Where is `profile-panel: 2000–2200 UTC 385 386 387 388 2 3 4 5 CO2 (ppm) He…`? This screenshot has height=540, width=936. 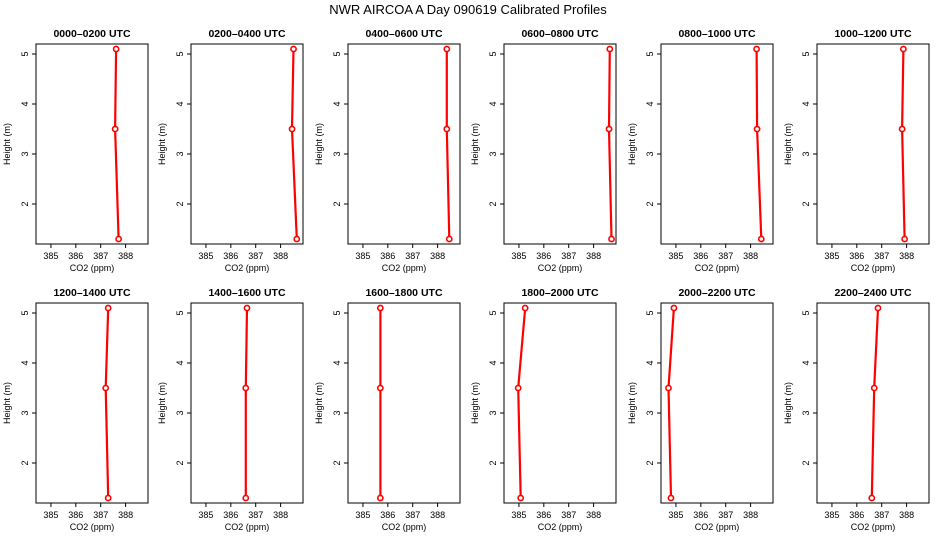 profile-panel: 2000–2200 UTC 385 386 387 388 2 3 4 5 CO2 (ppm) He… is located at coordinates (700, 409).